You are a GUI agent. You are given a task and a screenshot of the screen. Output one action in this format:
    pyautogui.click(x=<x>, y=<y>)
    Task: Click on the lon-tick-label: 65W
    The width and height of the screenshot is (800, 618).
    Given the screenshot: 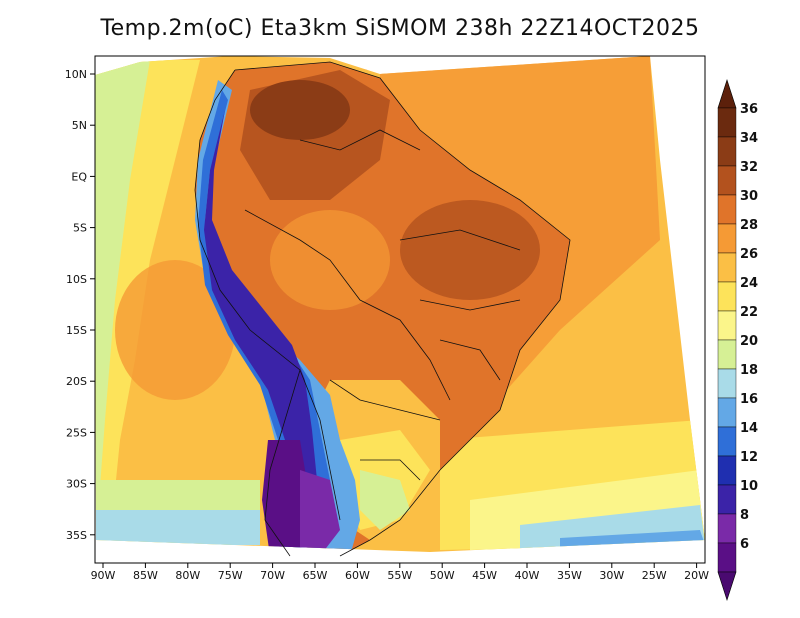 What is the action you would take?
    pyautogui.click(x=315, y=575)
    